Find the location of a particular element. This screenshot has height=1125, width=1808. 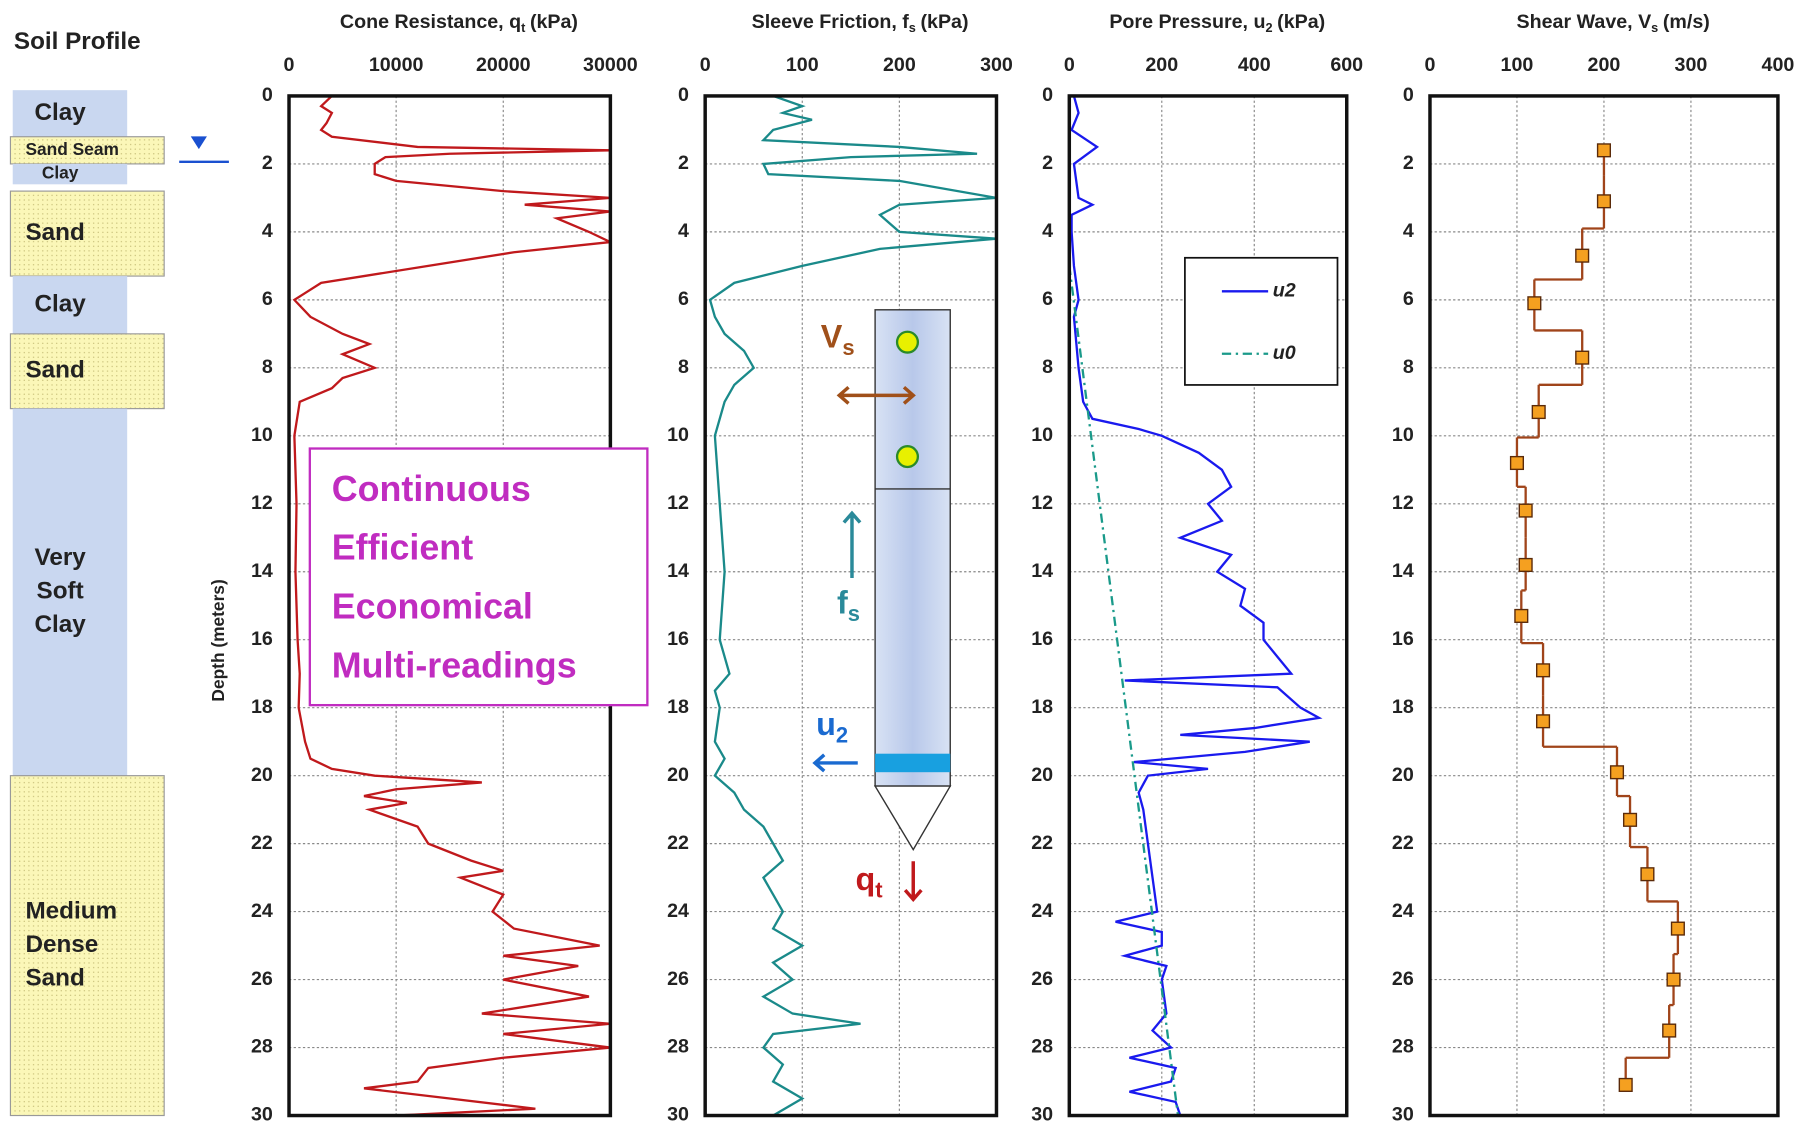

y-tick-label: 28 is located at coordinates (262, 1047).